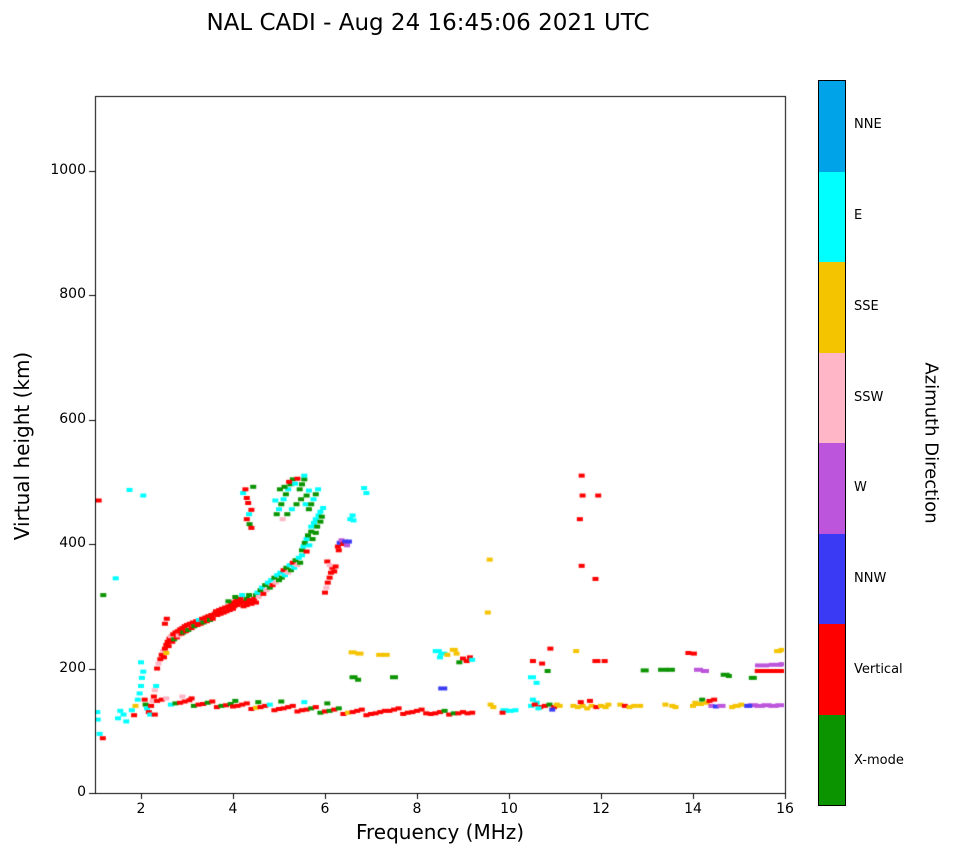  What do you see at coordinates (832, 578) in the screenshot?
I see `colorbar-segment-nnw` at bounding box center [832, 578].